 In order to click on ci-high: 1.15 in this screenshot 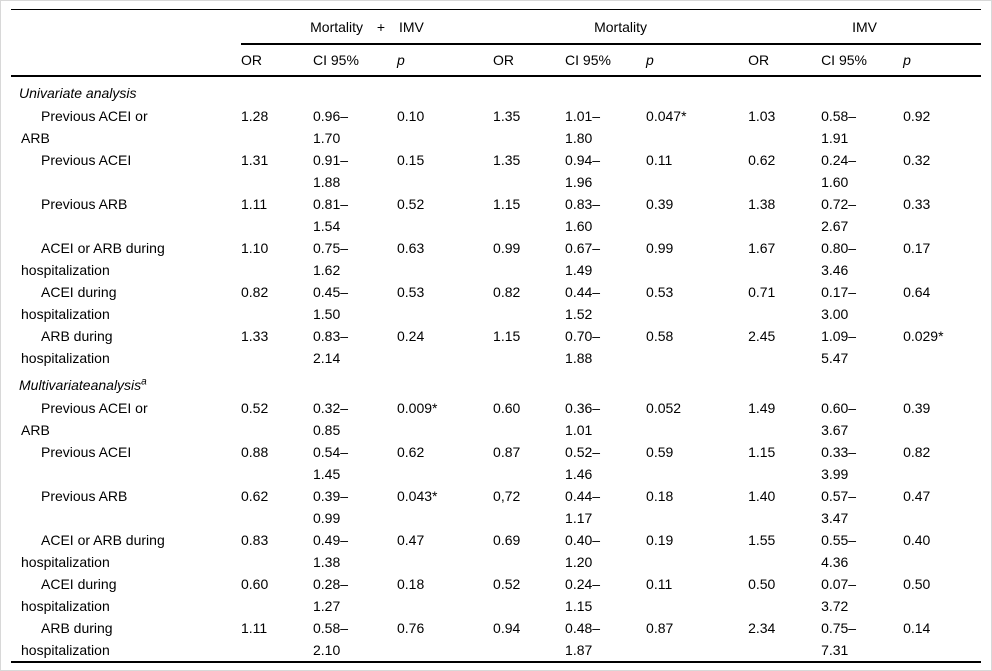, I will do `click(579, 606)`.